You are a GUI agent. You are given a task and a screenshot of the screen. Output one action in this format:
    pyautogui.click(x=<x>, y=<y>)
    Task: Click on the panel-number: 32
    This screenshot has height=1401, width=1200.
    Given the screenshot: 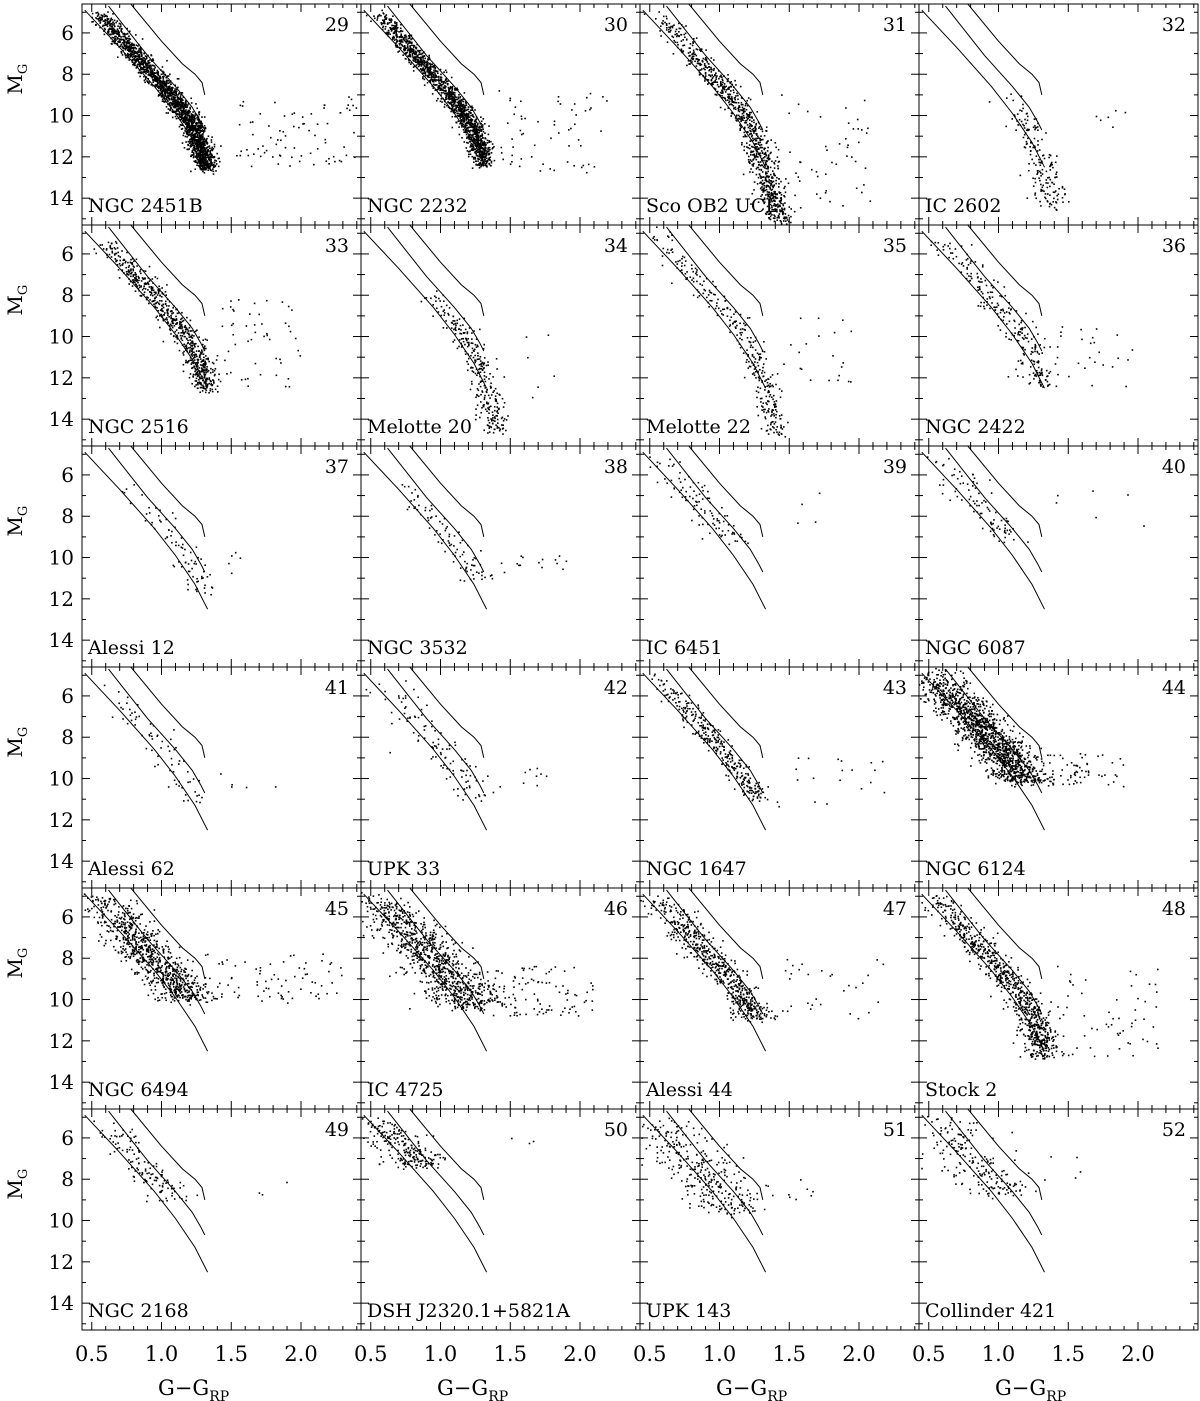 What is the action you would take?
    pyautogui.click(x=1174, y=25)
    